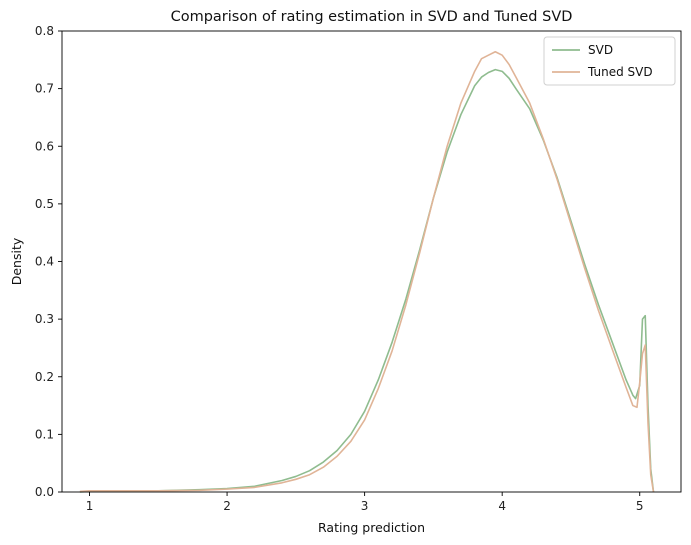  What do you see at coordinates (365, 506) in the screenshot?
I see `x-tick-label: 3` at bounding box center [365, 506].